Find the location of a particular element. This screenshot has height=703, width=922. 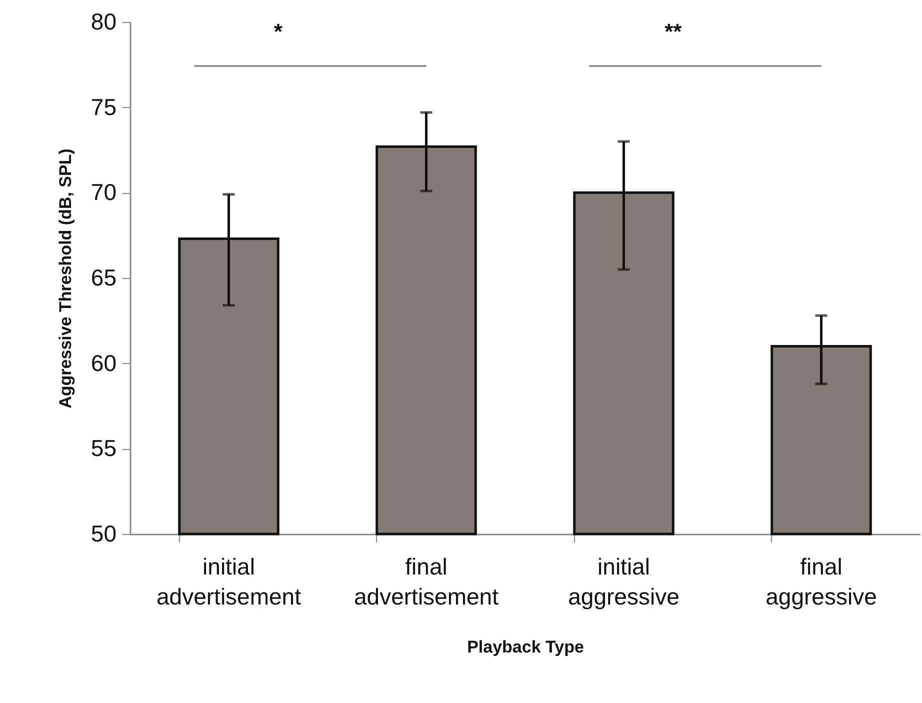

y-tick-label: 55 is located at coordinates (103, 448).